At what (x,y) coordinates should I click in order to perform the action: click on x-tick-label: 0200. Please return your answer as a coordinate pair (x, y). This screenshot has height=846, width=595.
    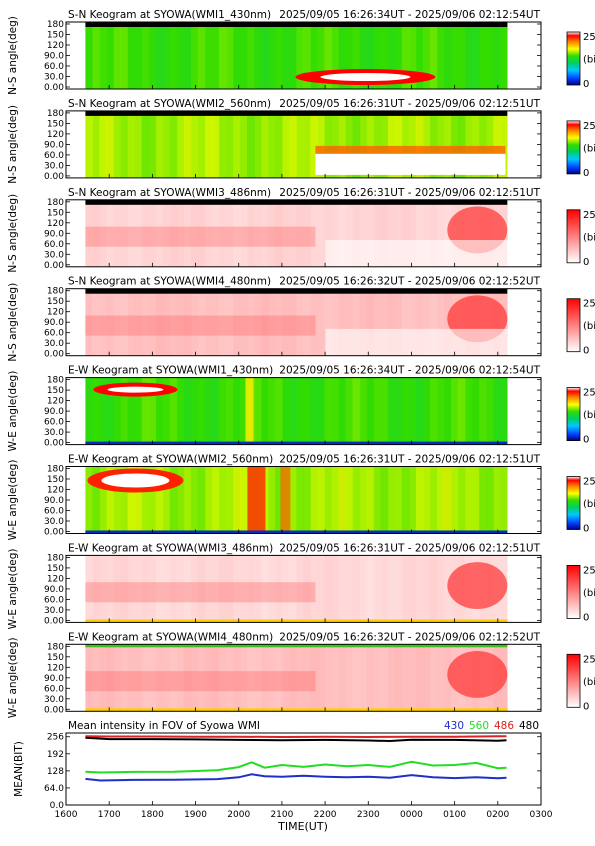
    Looking at the image, I should click on (497, 815).